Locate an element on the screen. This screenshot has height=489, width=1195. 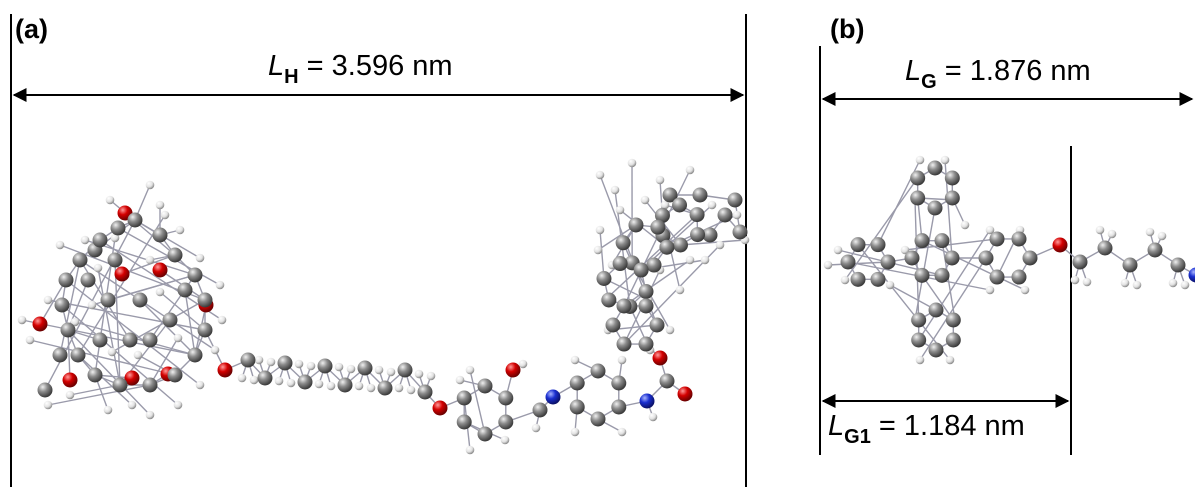
panel-b-total-length-label: LG = 1.876 nm is located at coordinates (998, 74).